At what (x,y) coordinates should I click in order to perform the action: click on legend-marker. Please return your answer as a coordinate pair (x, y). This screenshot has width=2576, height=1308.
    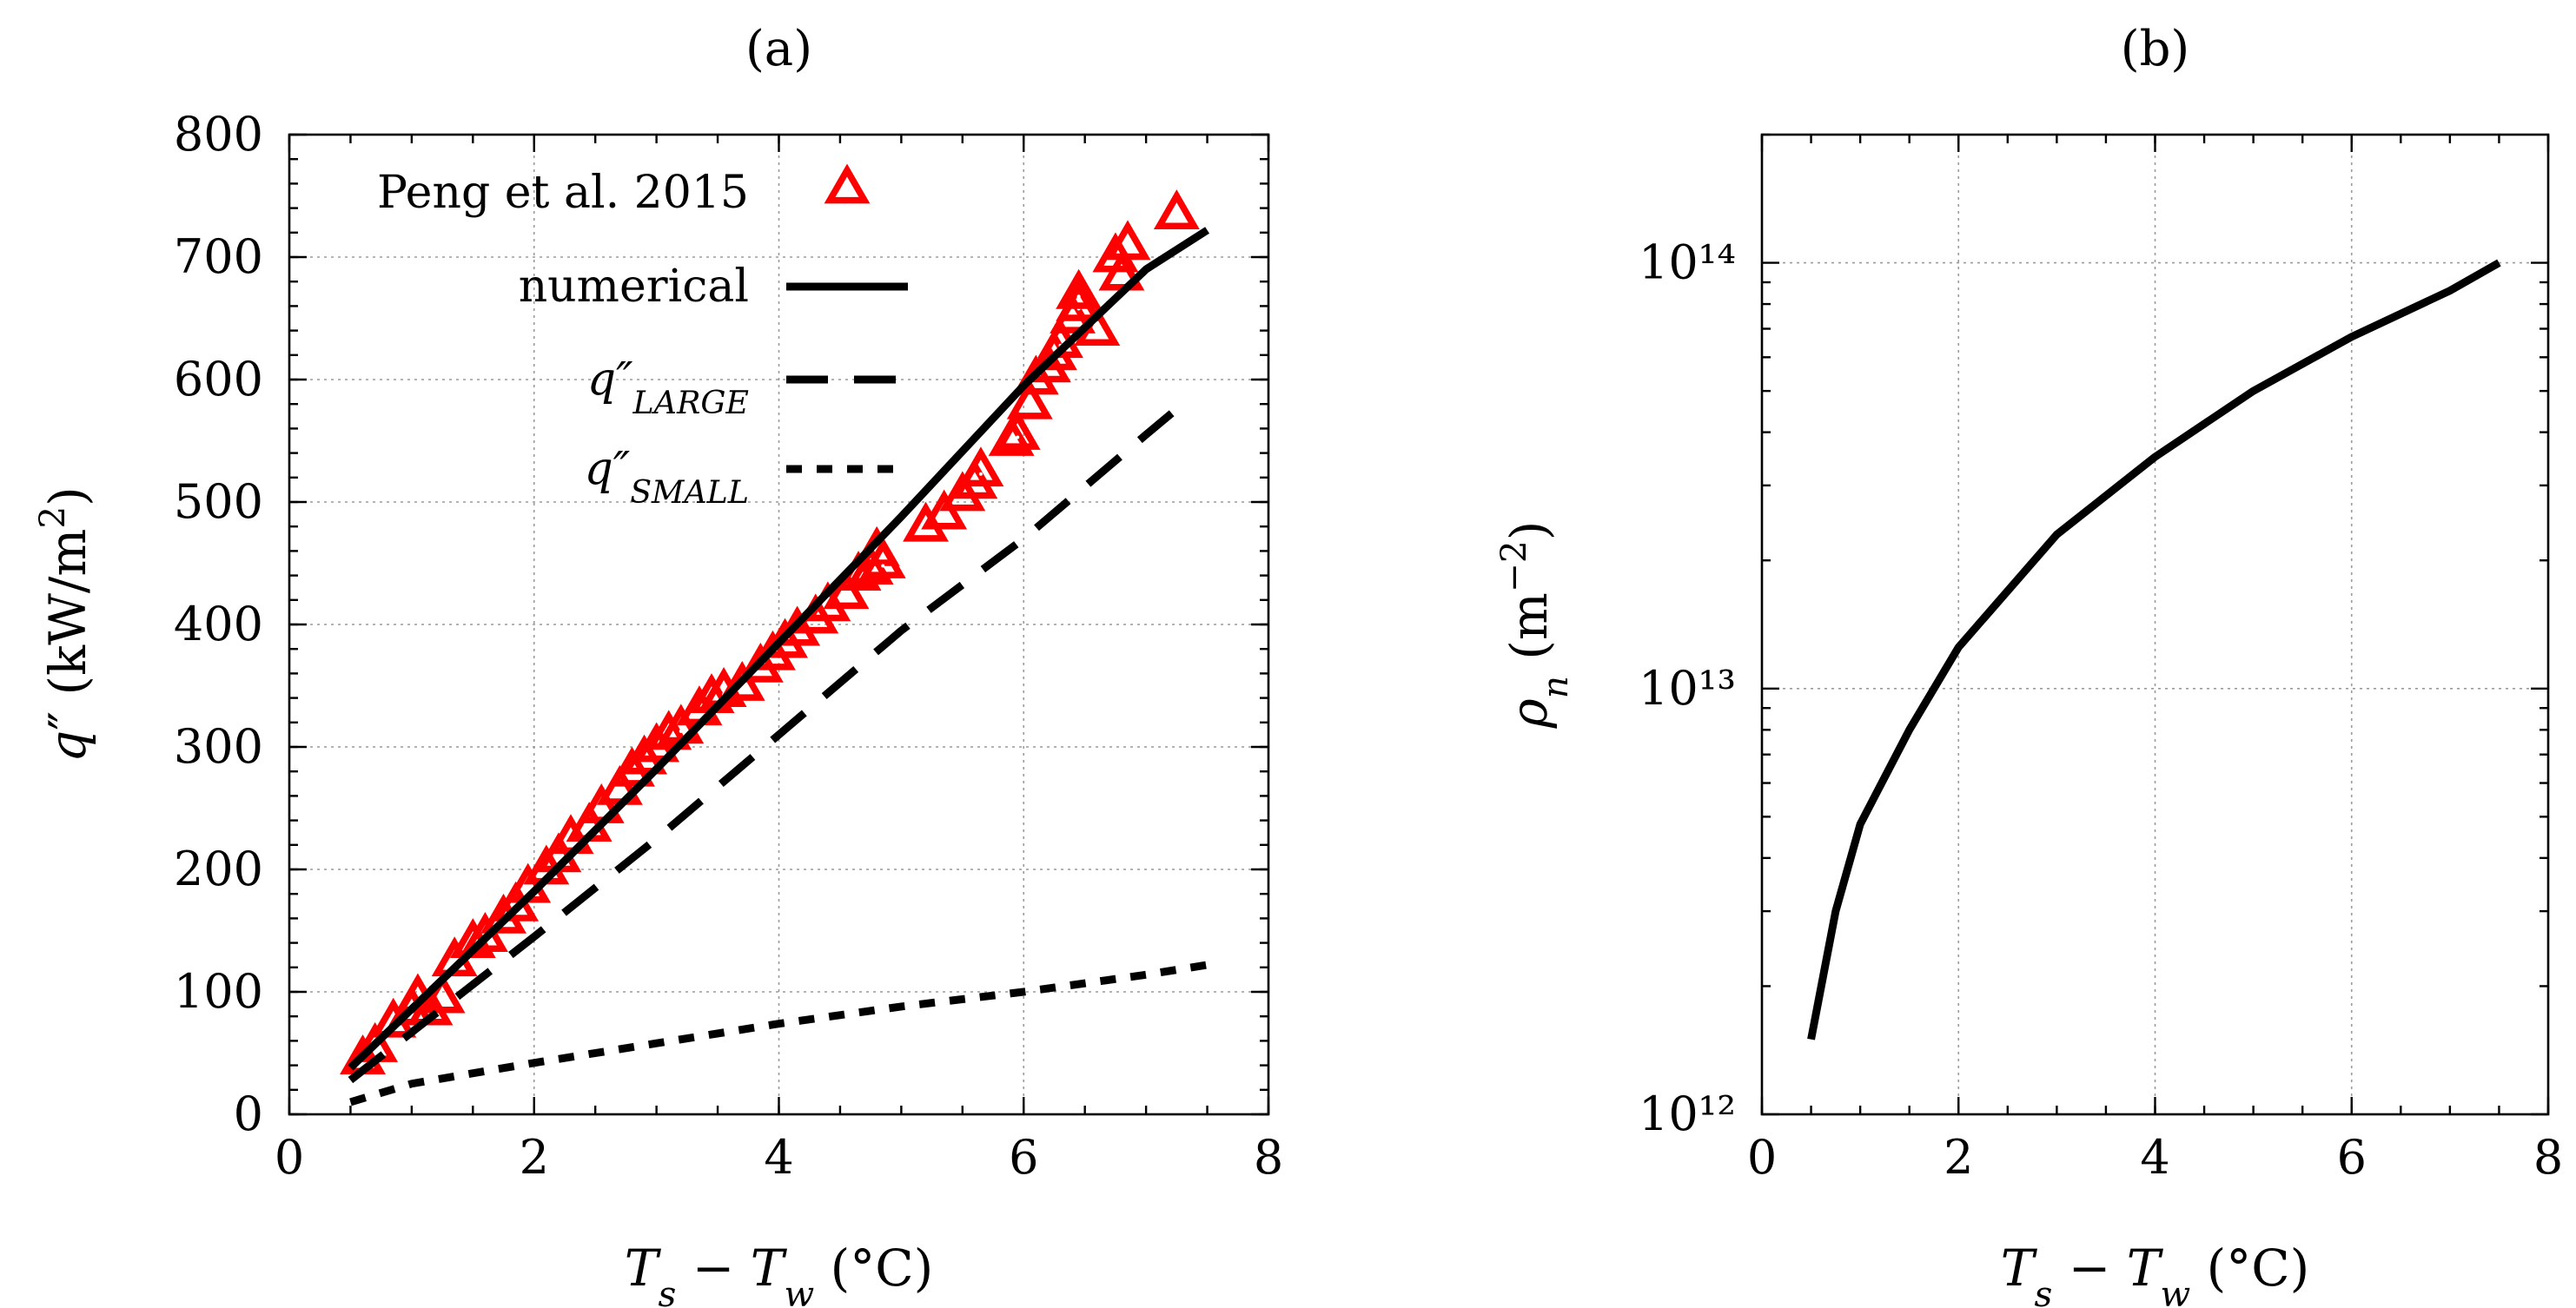
    Looking at the image, I should click on (847, 184).